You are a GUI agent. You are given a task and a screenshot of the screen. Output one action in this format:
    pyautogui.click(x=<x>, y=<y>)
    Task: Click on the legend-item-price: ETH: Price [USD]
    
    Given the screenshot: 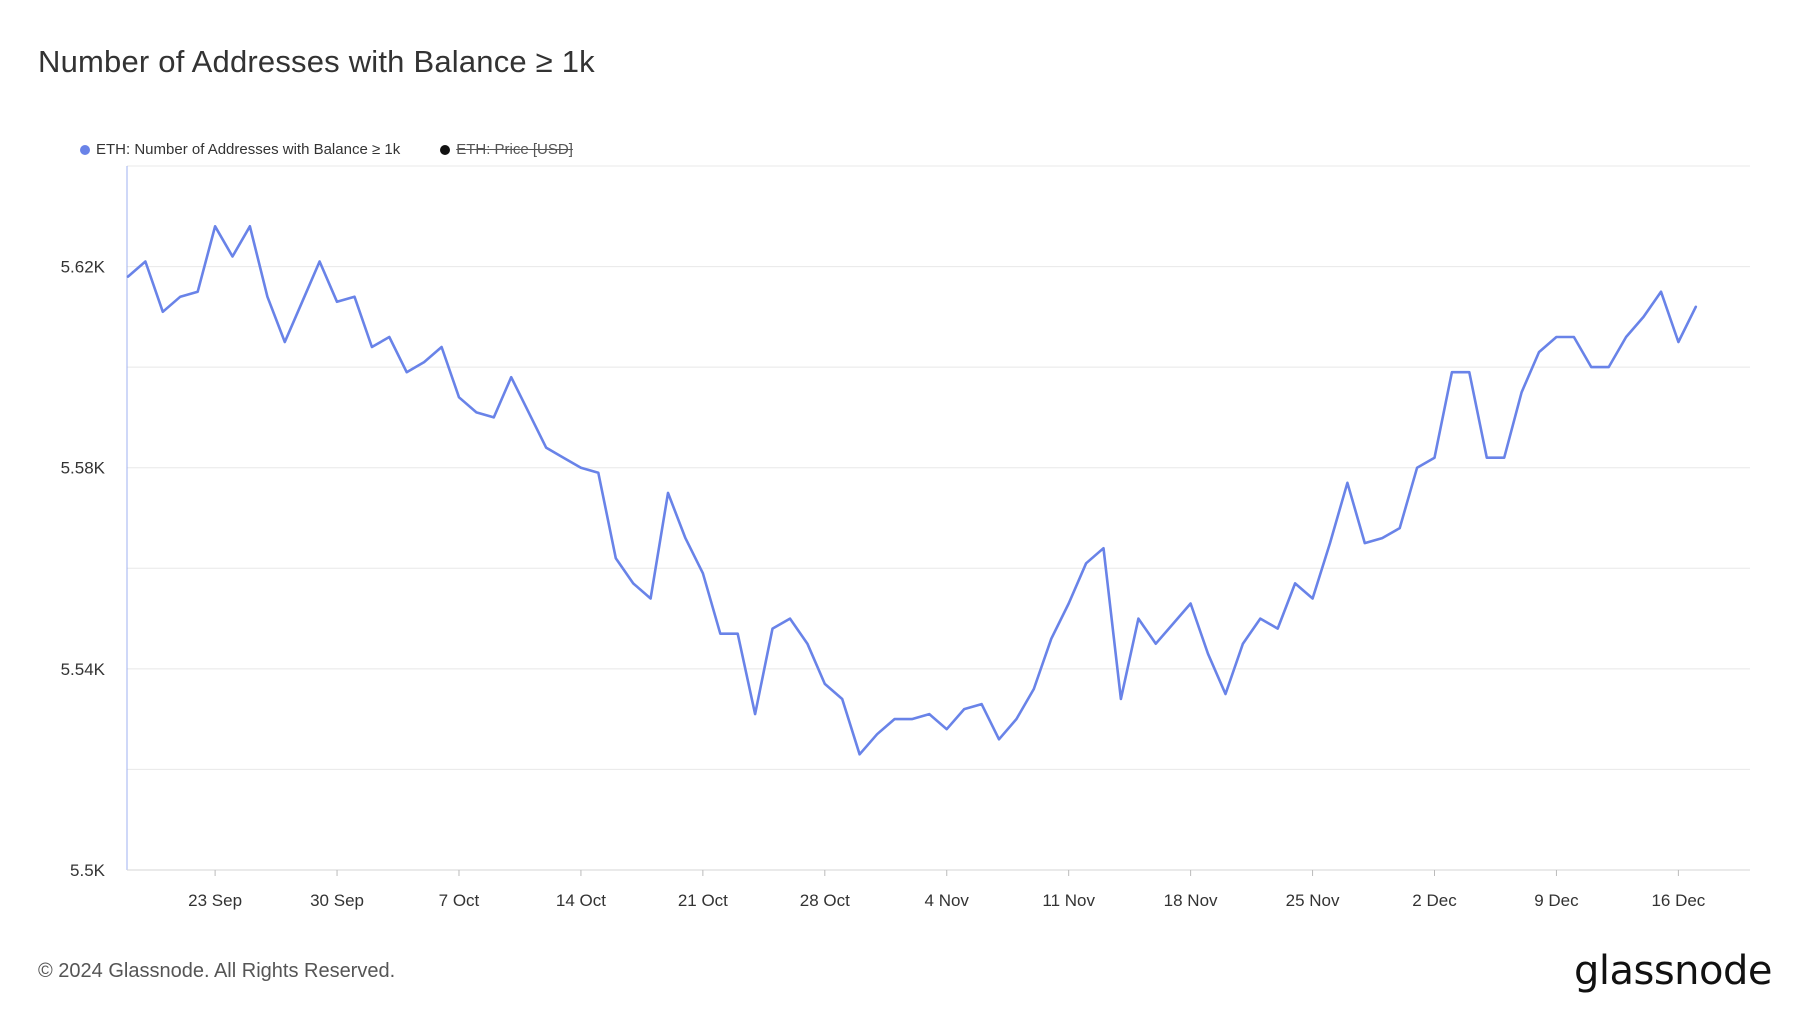 What is the action you would take?
    pyautogui.click(x=506, y=149)
    